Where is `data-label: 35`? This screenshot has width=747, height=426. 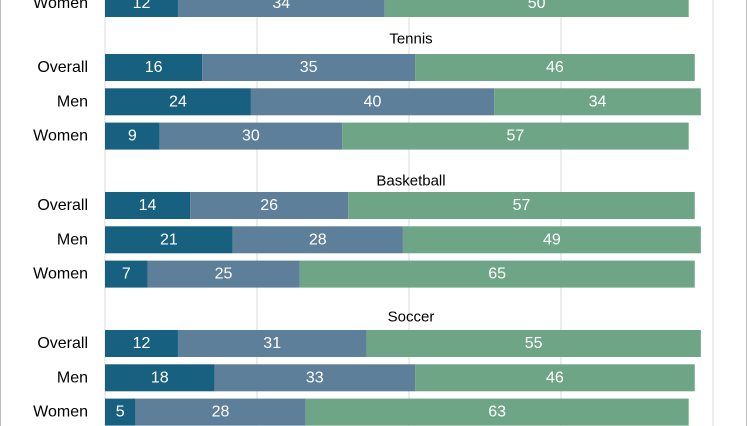 data-label: 35 is located at coordinates (309, 67).